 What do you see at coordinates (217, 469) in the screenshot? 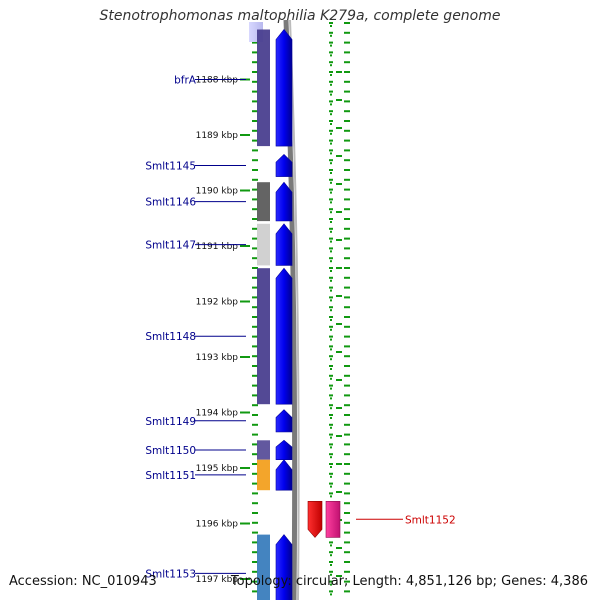
I see `axis-tick-label: 1195 kbp` at bounding box center [217, 469].